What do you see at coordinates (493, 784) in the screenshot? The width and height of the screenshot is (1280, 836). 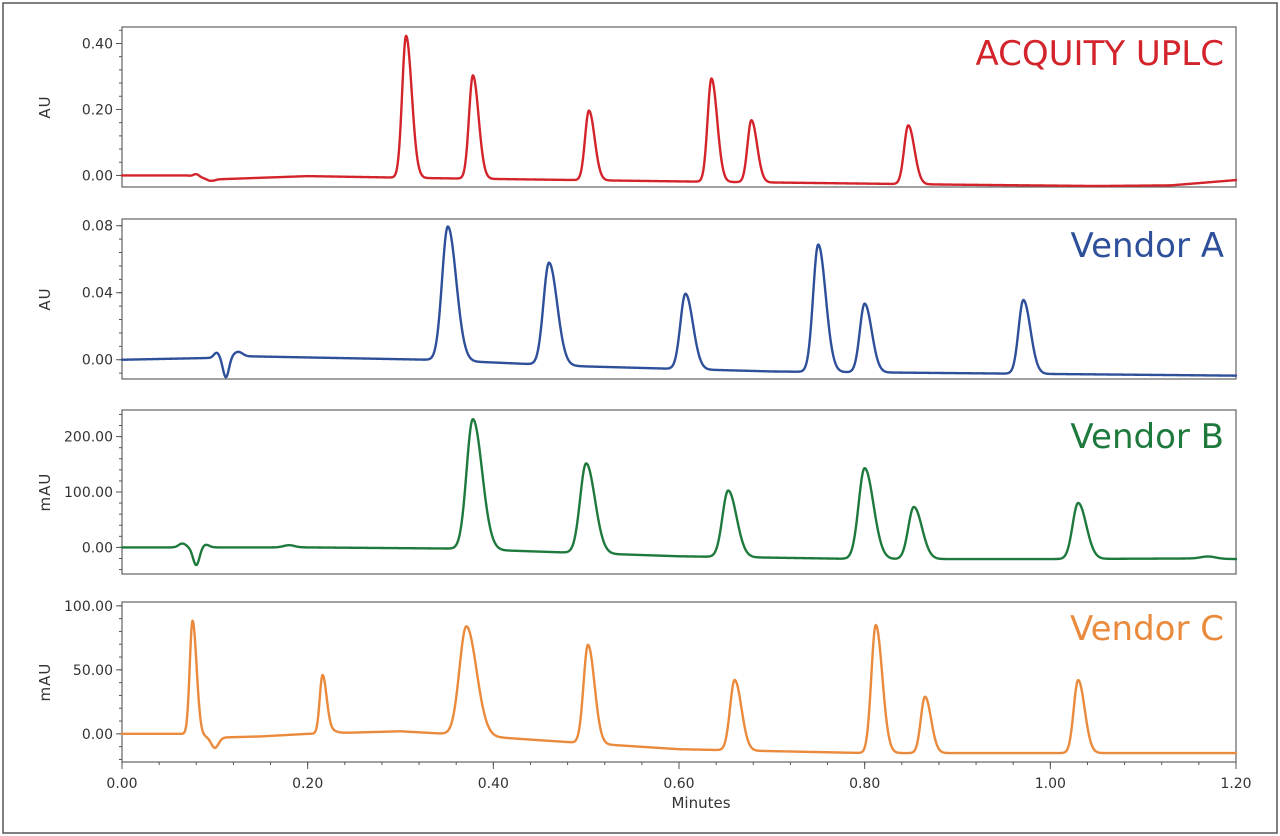 I see `x-tick-label: 0.40` at bounding box center [493, 784].